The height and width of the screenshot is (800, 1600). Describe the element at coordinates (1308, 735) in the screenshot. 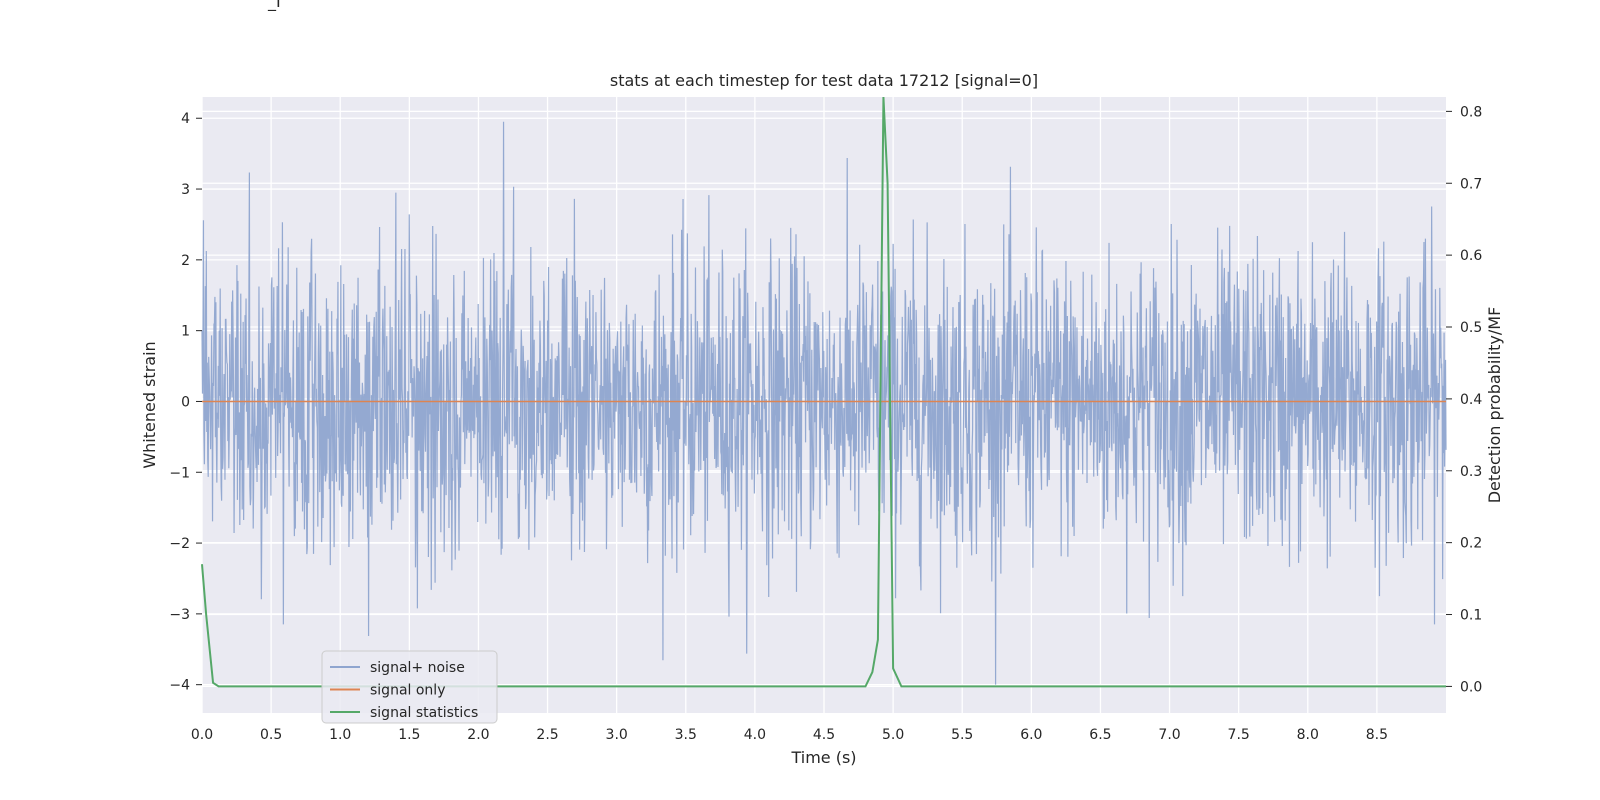

I see `x-tick-label: 8.0` at that location.